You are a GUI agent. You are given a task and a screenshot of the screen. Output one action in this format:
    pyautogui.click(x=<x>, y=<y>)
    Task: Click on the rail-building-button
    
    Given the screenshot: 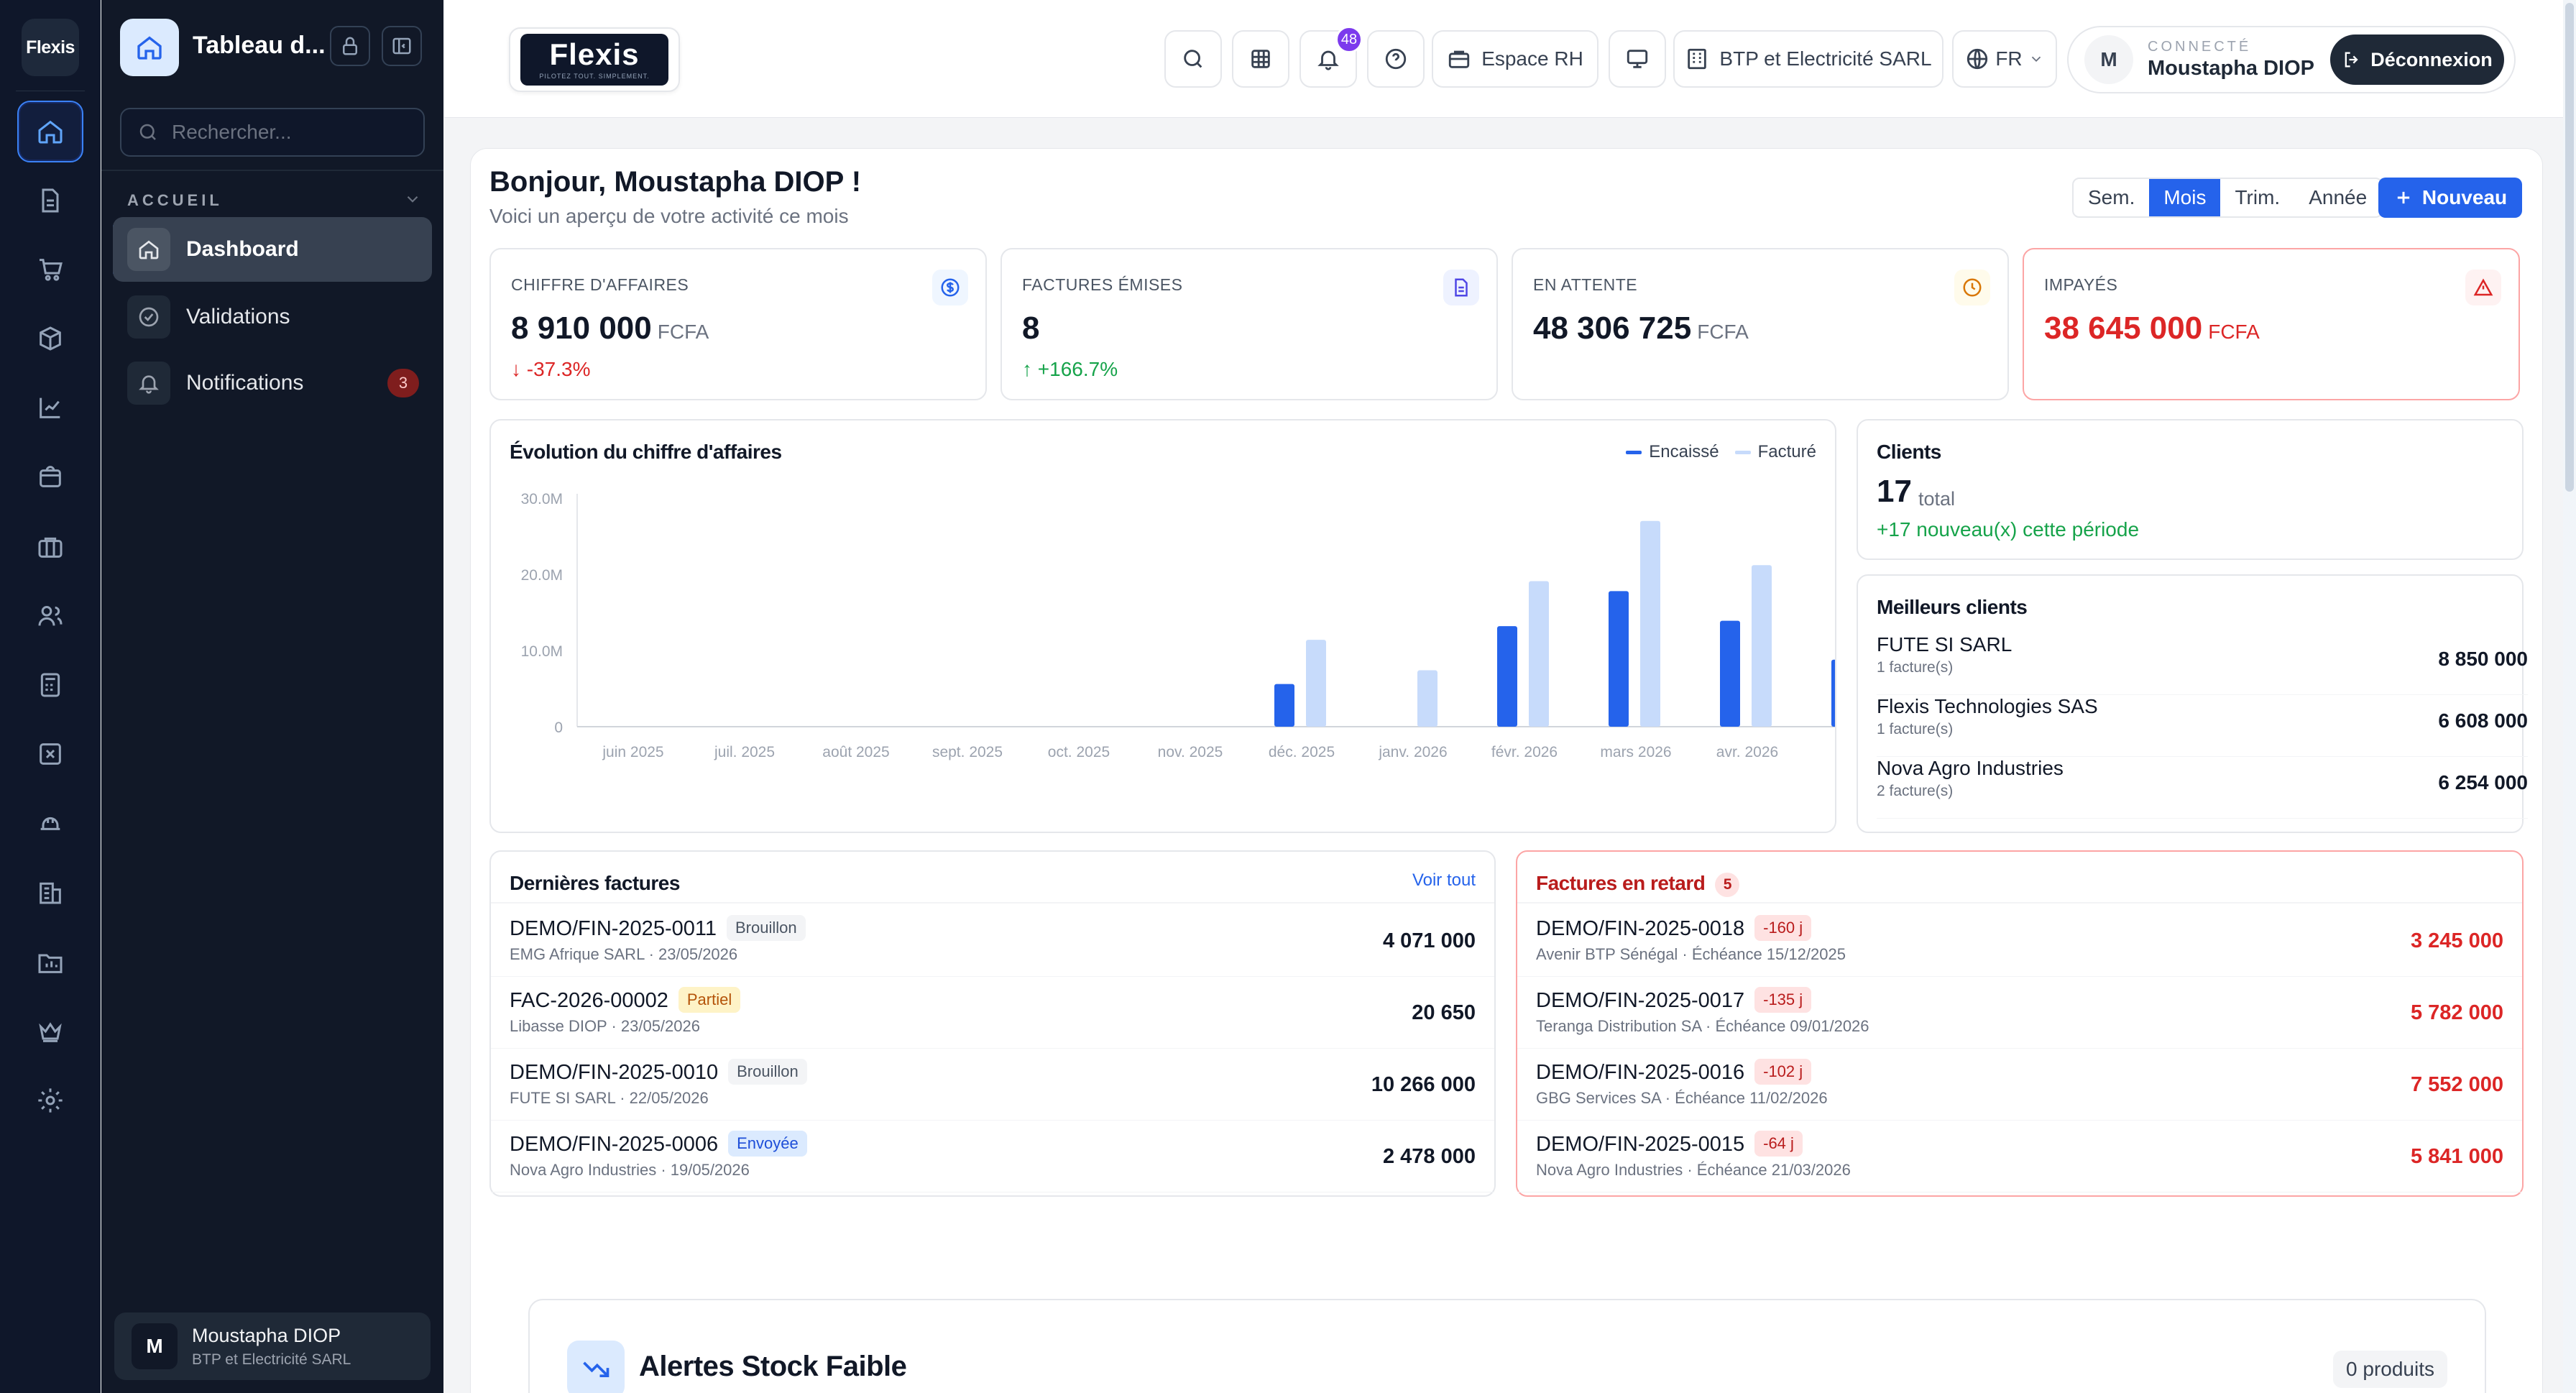 What is the action you would take?
    pyautogui.click(x=50, y=892)
    